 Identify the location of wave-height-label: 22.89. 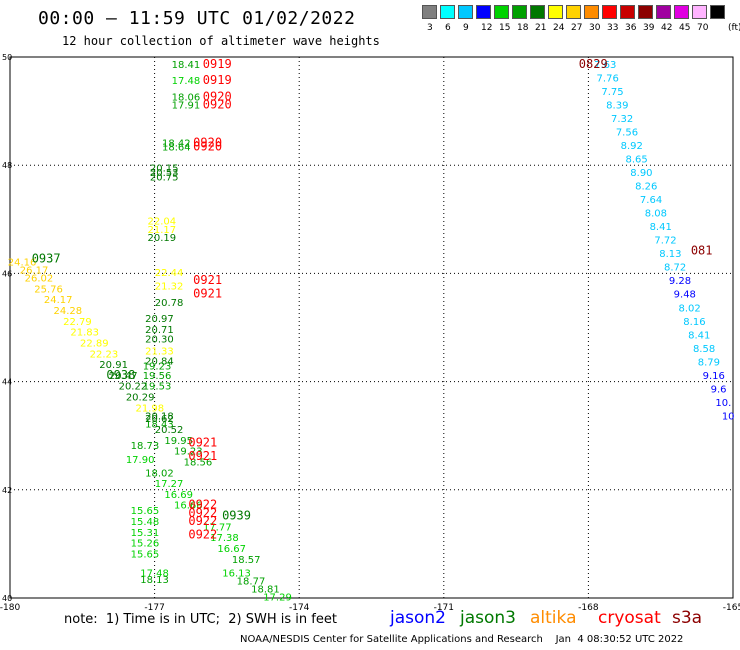
(94, 343).